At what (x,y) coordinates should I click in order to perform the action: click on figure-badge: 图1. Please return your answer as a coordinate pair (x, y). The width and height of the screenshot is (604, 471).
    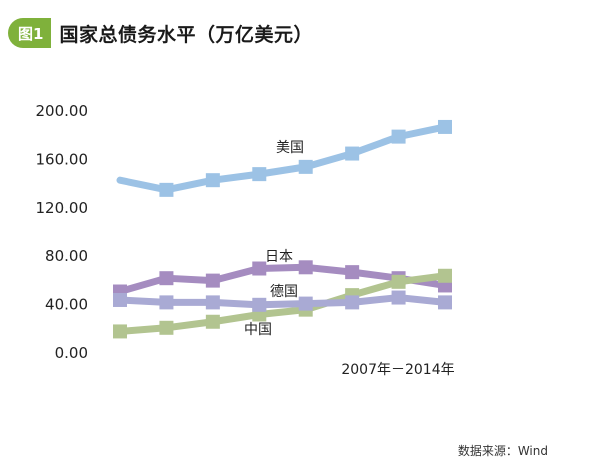
    Looking at the image, I should click on (30, 33).